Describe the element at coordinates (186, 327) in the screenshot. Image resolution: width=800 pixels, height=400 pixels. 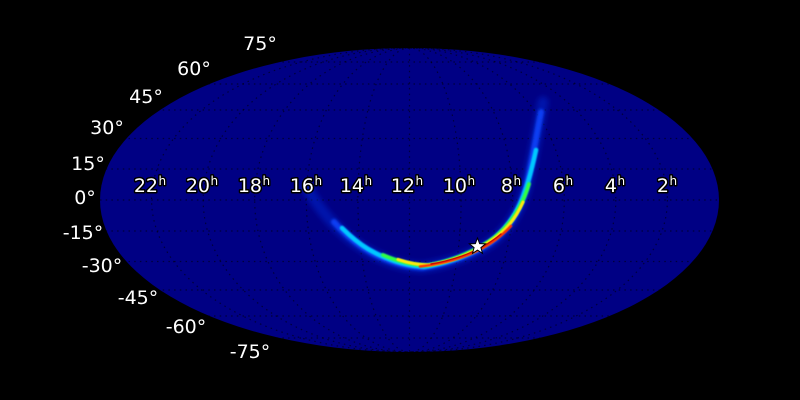
I see `dec-tick-label-m60: -60°` at that location.